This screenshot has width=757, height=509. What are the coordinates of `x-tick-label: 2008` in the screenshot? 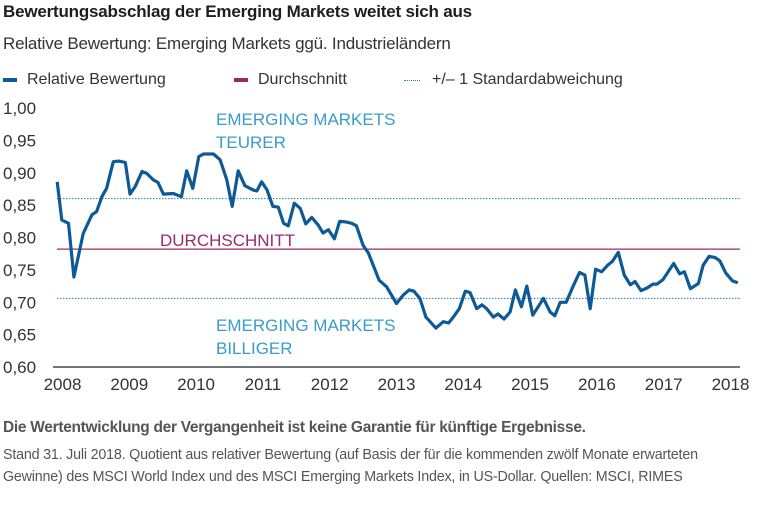 It's located at (63, 384).